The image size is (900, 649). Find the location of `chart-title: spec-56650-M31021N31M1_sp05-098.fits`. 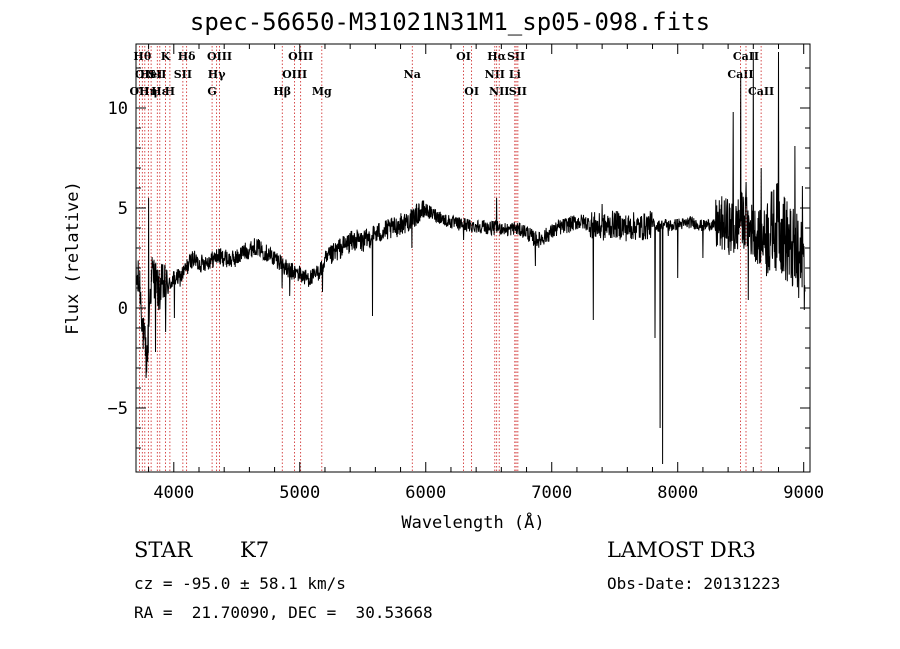

chart-title: spec-56650-M31021N31M1_sp05-098.fits is located at coordinates (450, 22).